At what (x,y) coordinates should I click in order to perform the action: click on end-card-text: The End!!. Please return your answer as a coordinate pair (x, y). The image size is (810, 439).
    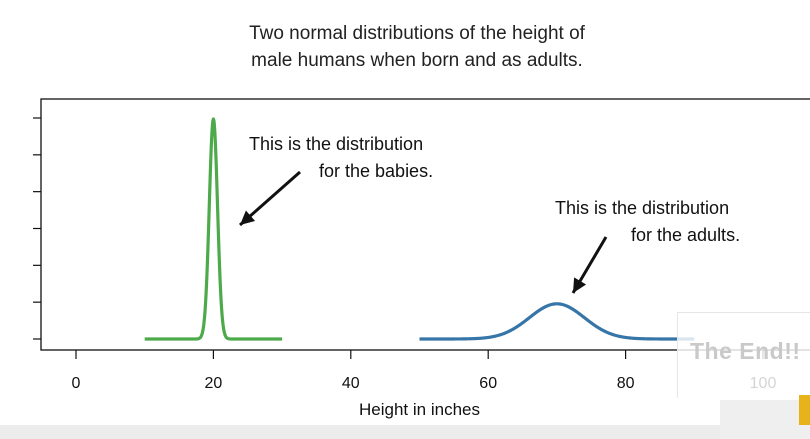
    Looking at the image, I should click on (745, 351).